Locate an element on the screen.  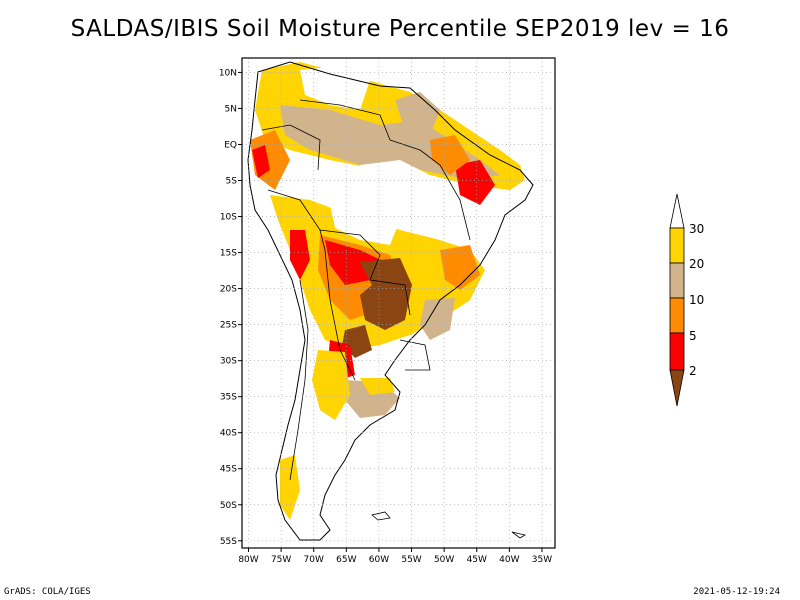
colorbar-tan is located at coordinates (677, 280).